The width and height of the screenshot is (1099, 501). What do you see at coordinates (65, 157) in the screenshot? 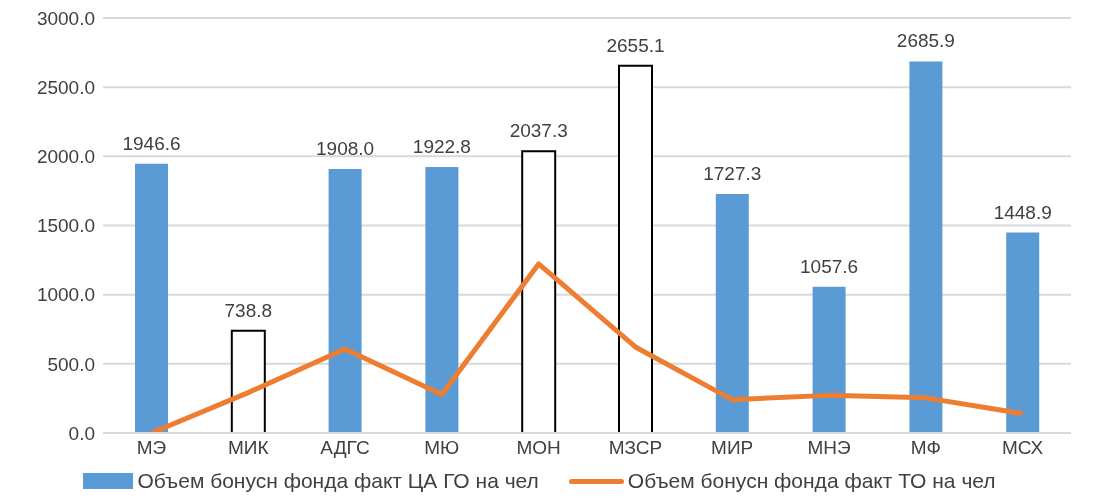
I see `y-tick-label: 2000.0` at bounding box center [65, 157].